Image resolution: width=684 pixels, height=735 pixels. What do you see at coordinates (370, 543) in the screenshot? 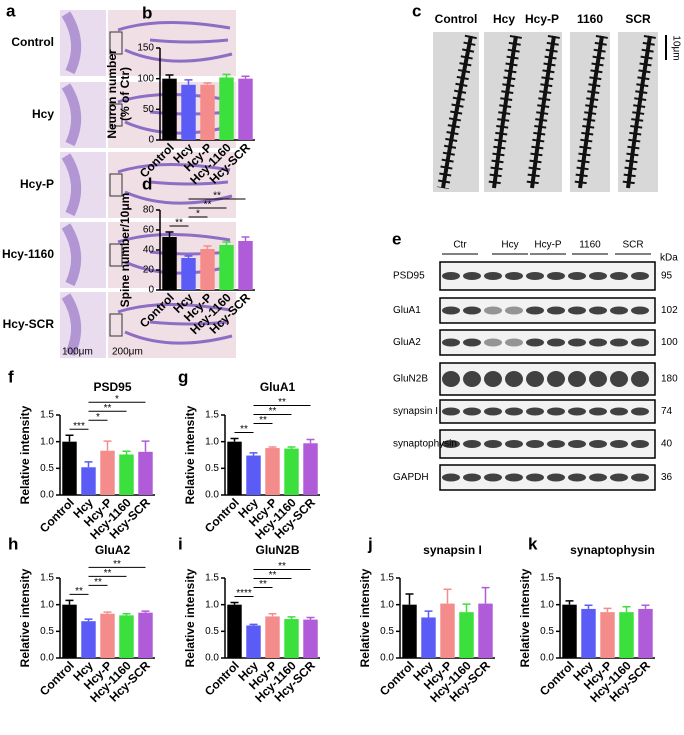
I see `panel-label: j` at bounding box center [370, 543].